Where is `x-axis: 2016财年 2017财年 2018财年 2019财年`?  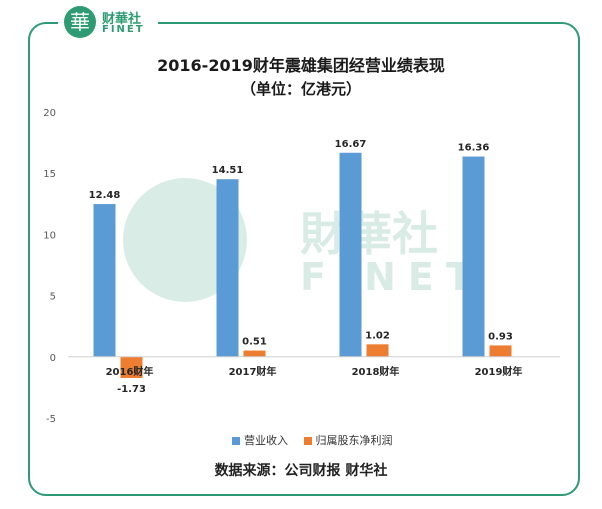
x-axis: 2016财年 2017财年 2018财年 2019财年 is located at coordinates (314, 367).